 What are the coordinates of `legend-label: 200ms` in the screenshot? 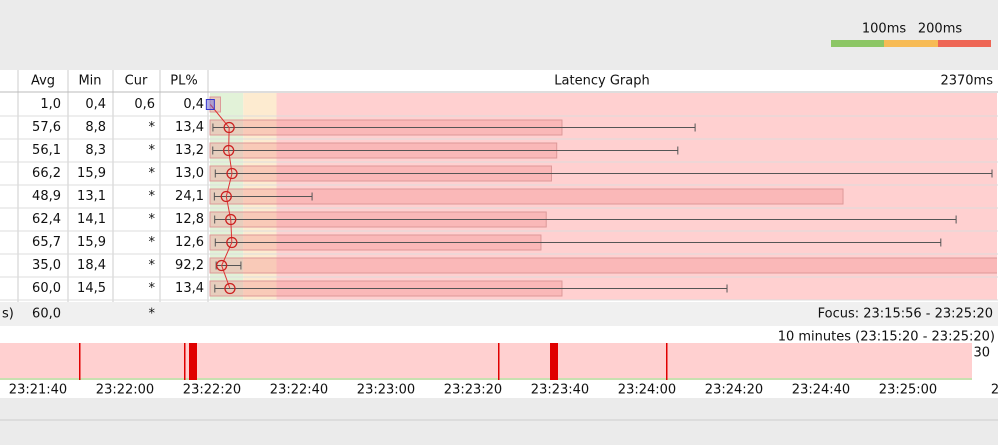 It's located at (940, 29).